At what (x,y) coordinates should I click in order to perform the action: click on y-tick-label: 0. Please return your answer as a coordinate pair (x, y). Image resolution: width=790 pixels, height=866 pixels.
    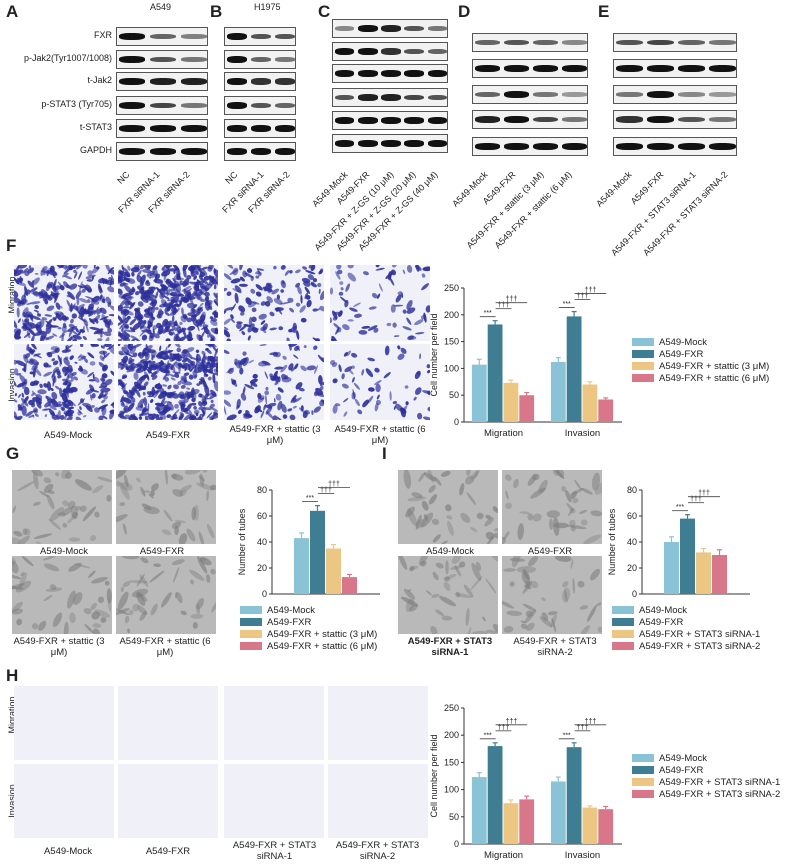
    Looking at the image, I should click on (264, 594).